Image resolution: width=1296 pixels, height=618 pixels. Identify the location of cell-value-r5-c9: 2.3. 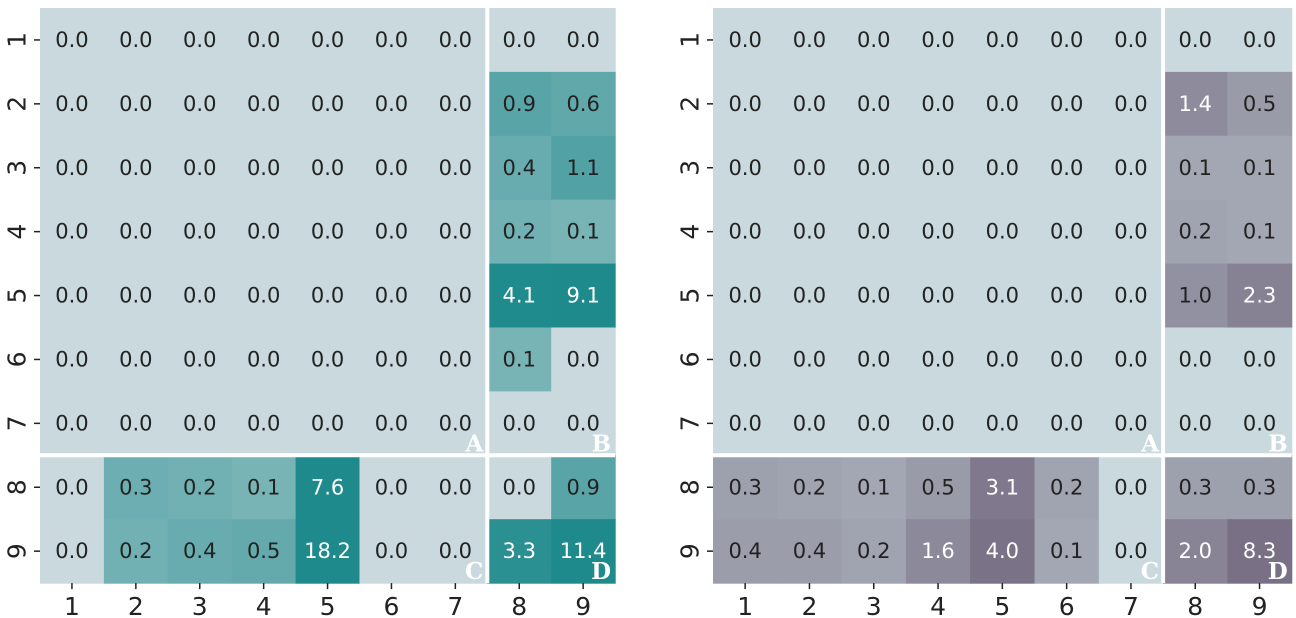
(1259, 296).